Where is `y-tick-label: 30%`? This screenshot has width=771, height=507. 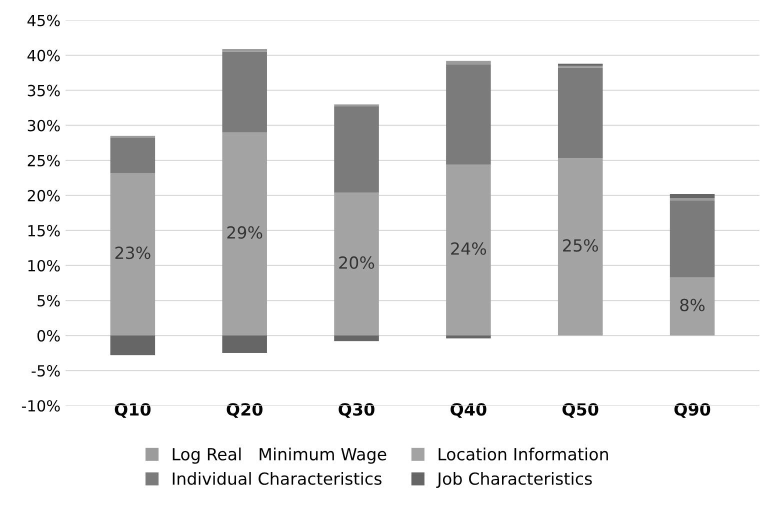 y-tick-label: 30% is located at coordinates (44, 126).